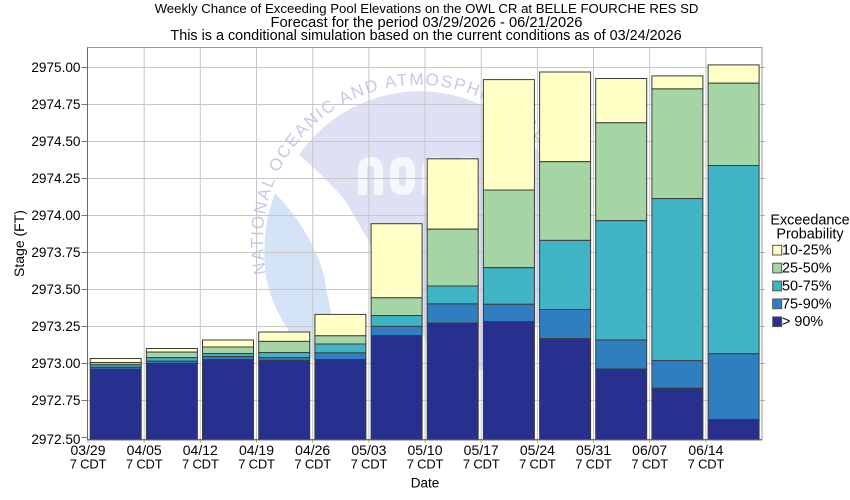  What do you see at coordinates (55, 326) in the screenshot?
I see `svg-text: 2973.25` at bounding box center [55, 326].